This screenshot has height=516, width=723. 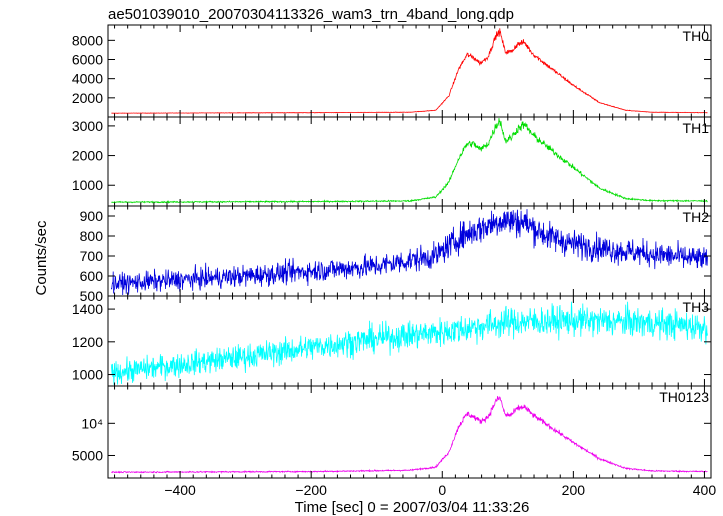 I want to click on panel-label: TH2, so click(x=696, y=217).